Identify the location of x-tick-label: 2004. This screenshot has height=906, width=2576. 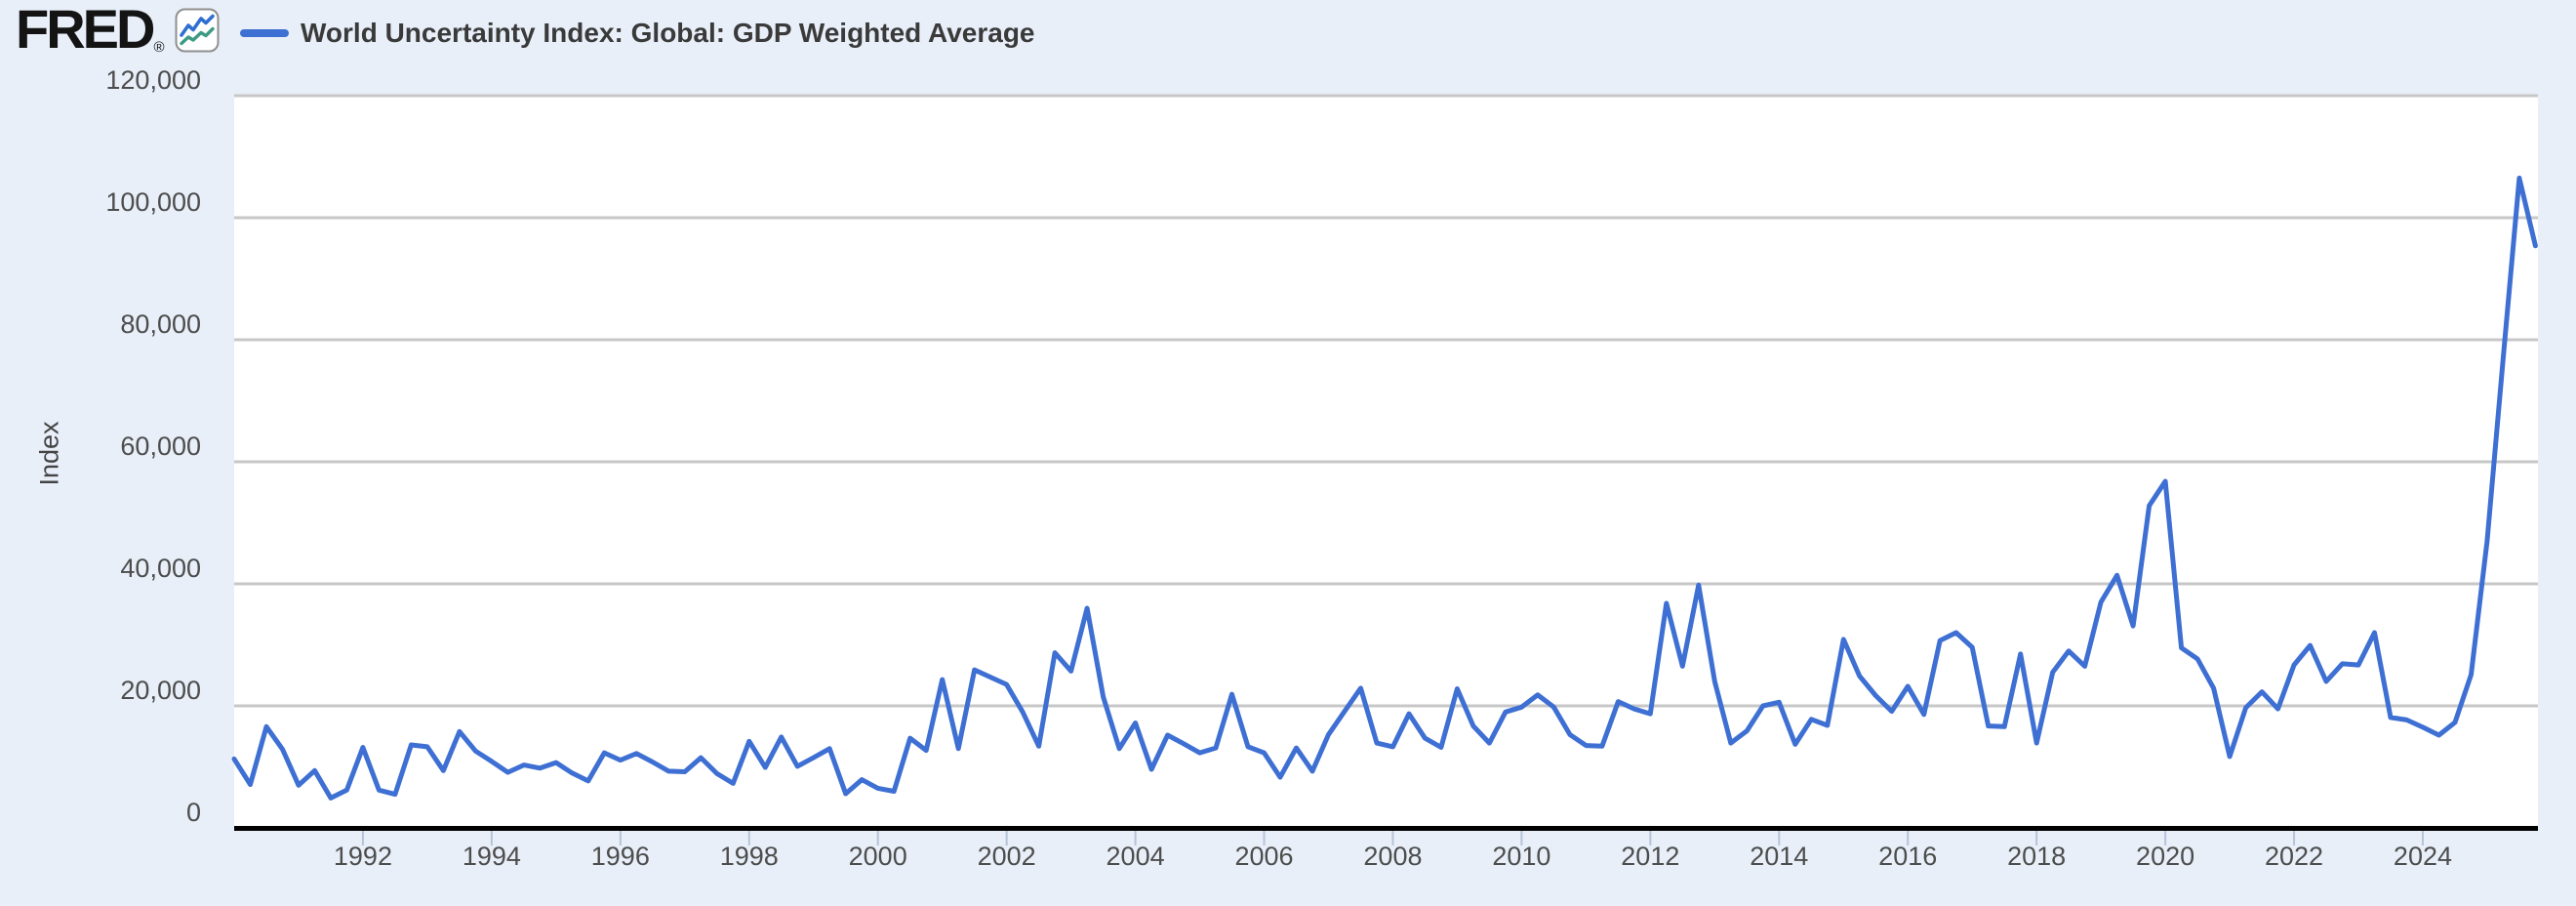
(1135, 856).